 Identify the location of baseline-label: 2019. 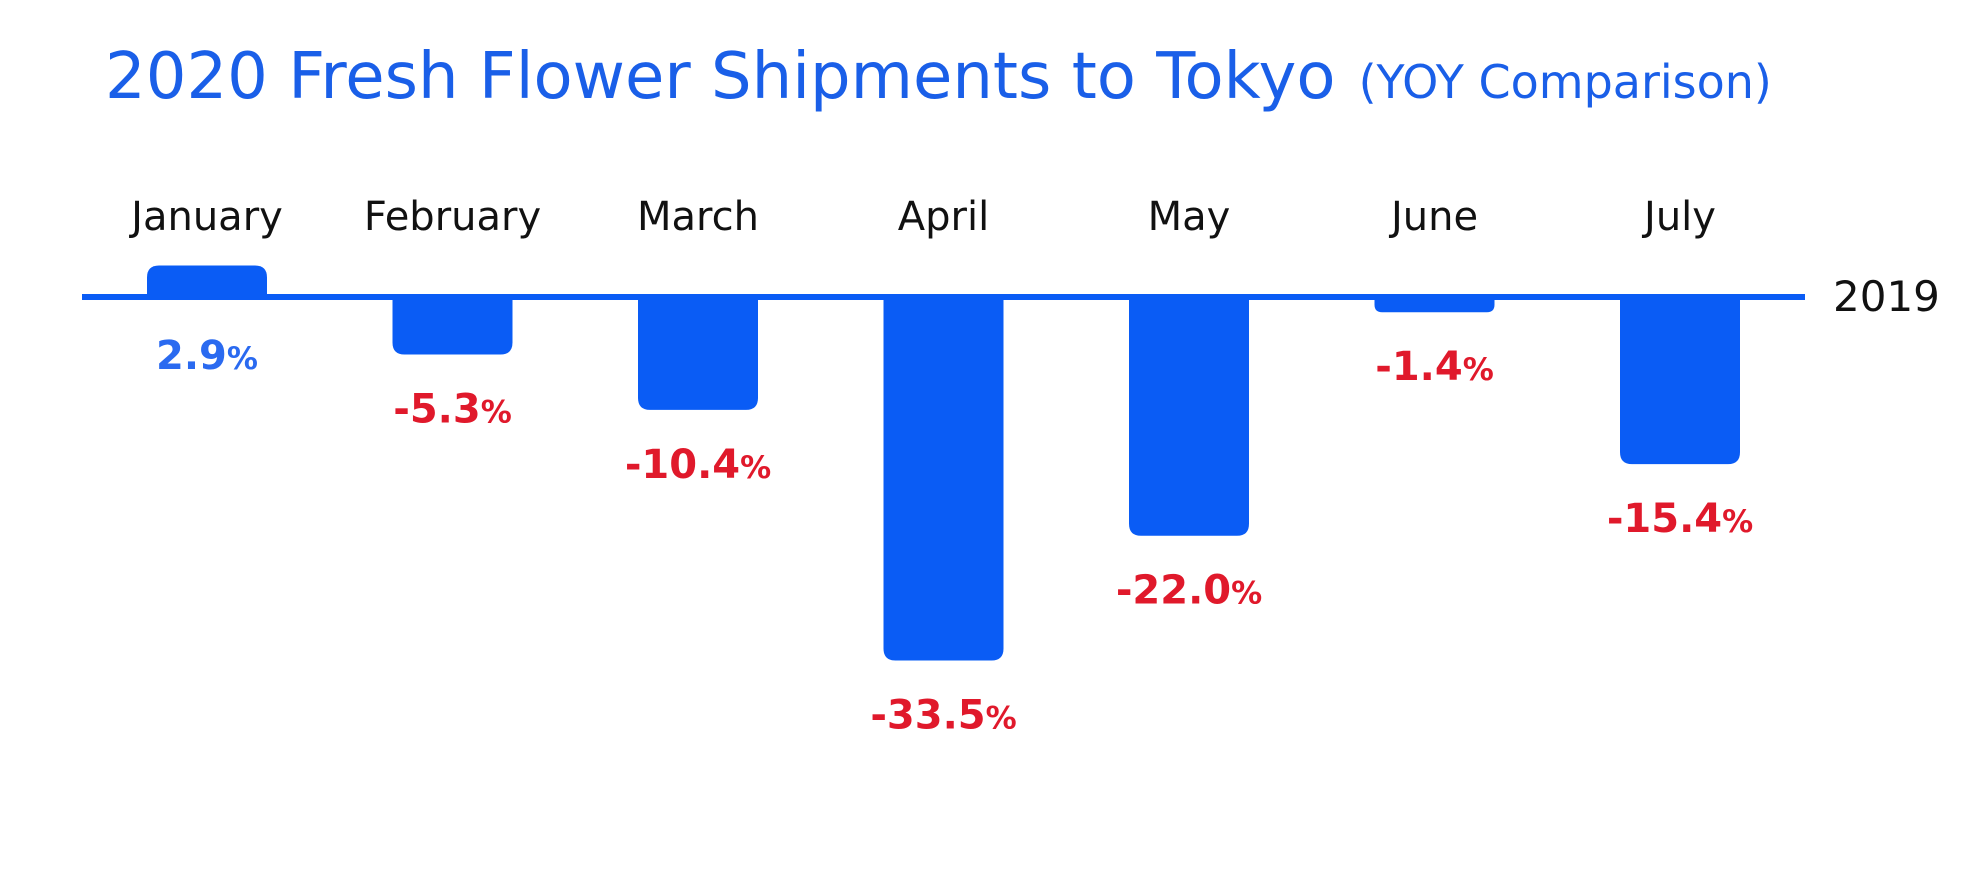
(1886, 296).